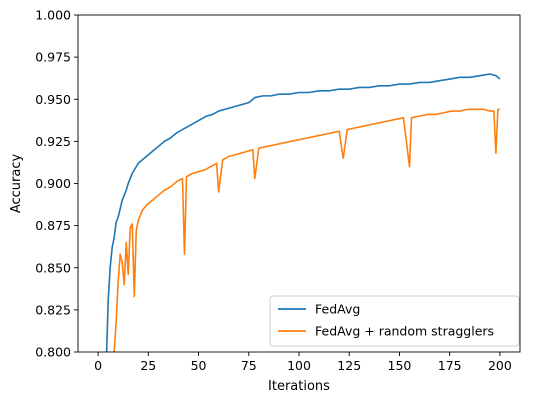 The width and height of the screenshot is (537, 404). Describe the element at coordinates (53, 57) in the screenshot. I see `y-tick-label-7: 0.975` at that location.